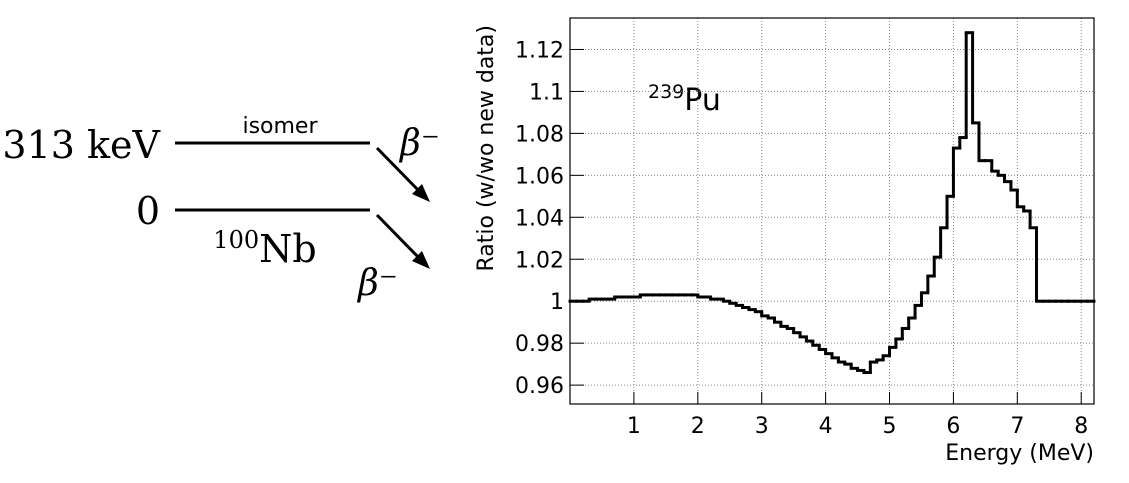  What do you see at coordinates (280, 126) in the screenshot?
I see `level-label: isomer` at bounding box center [280, 126].